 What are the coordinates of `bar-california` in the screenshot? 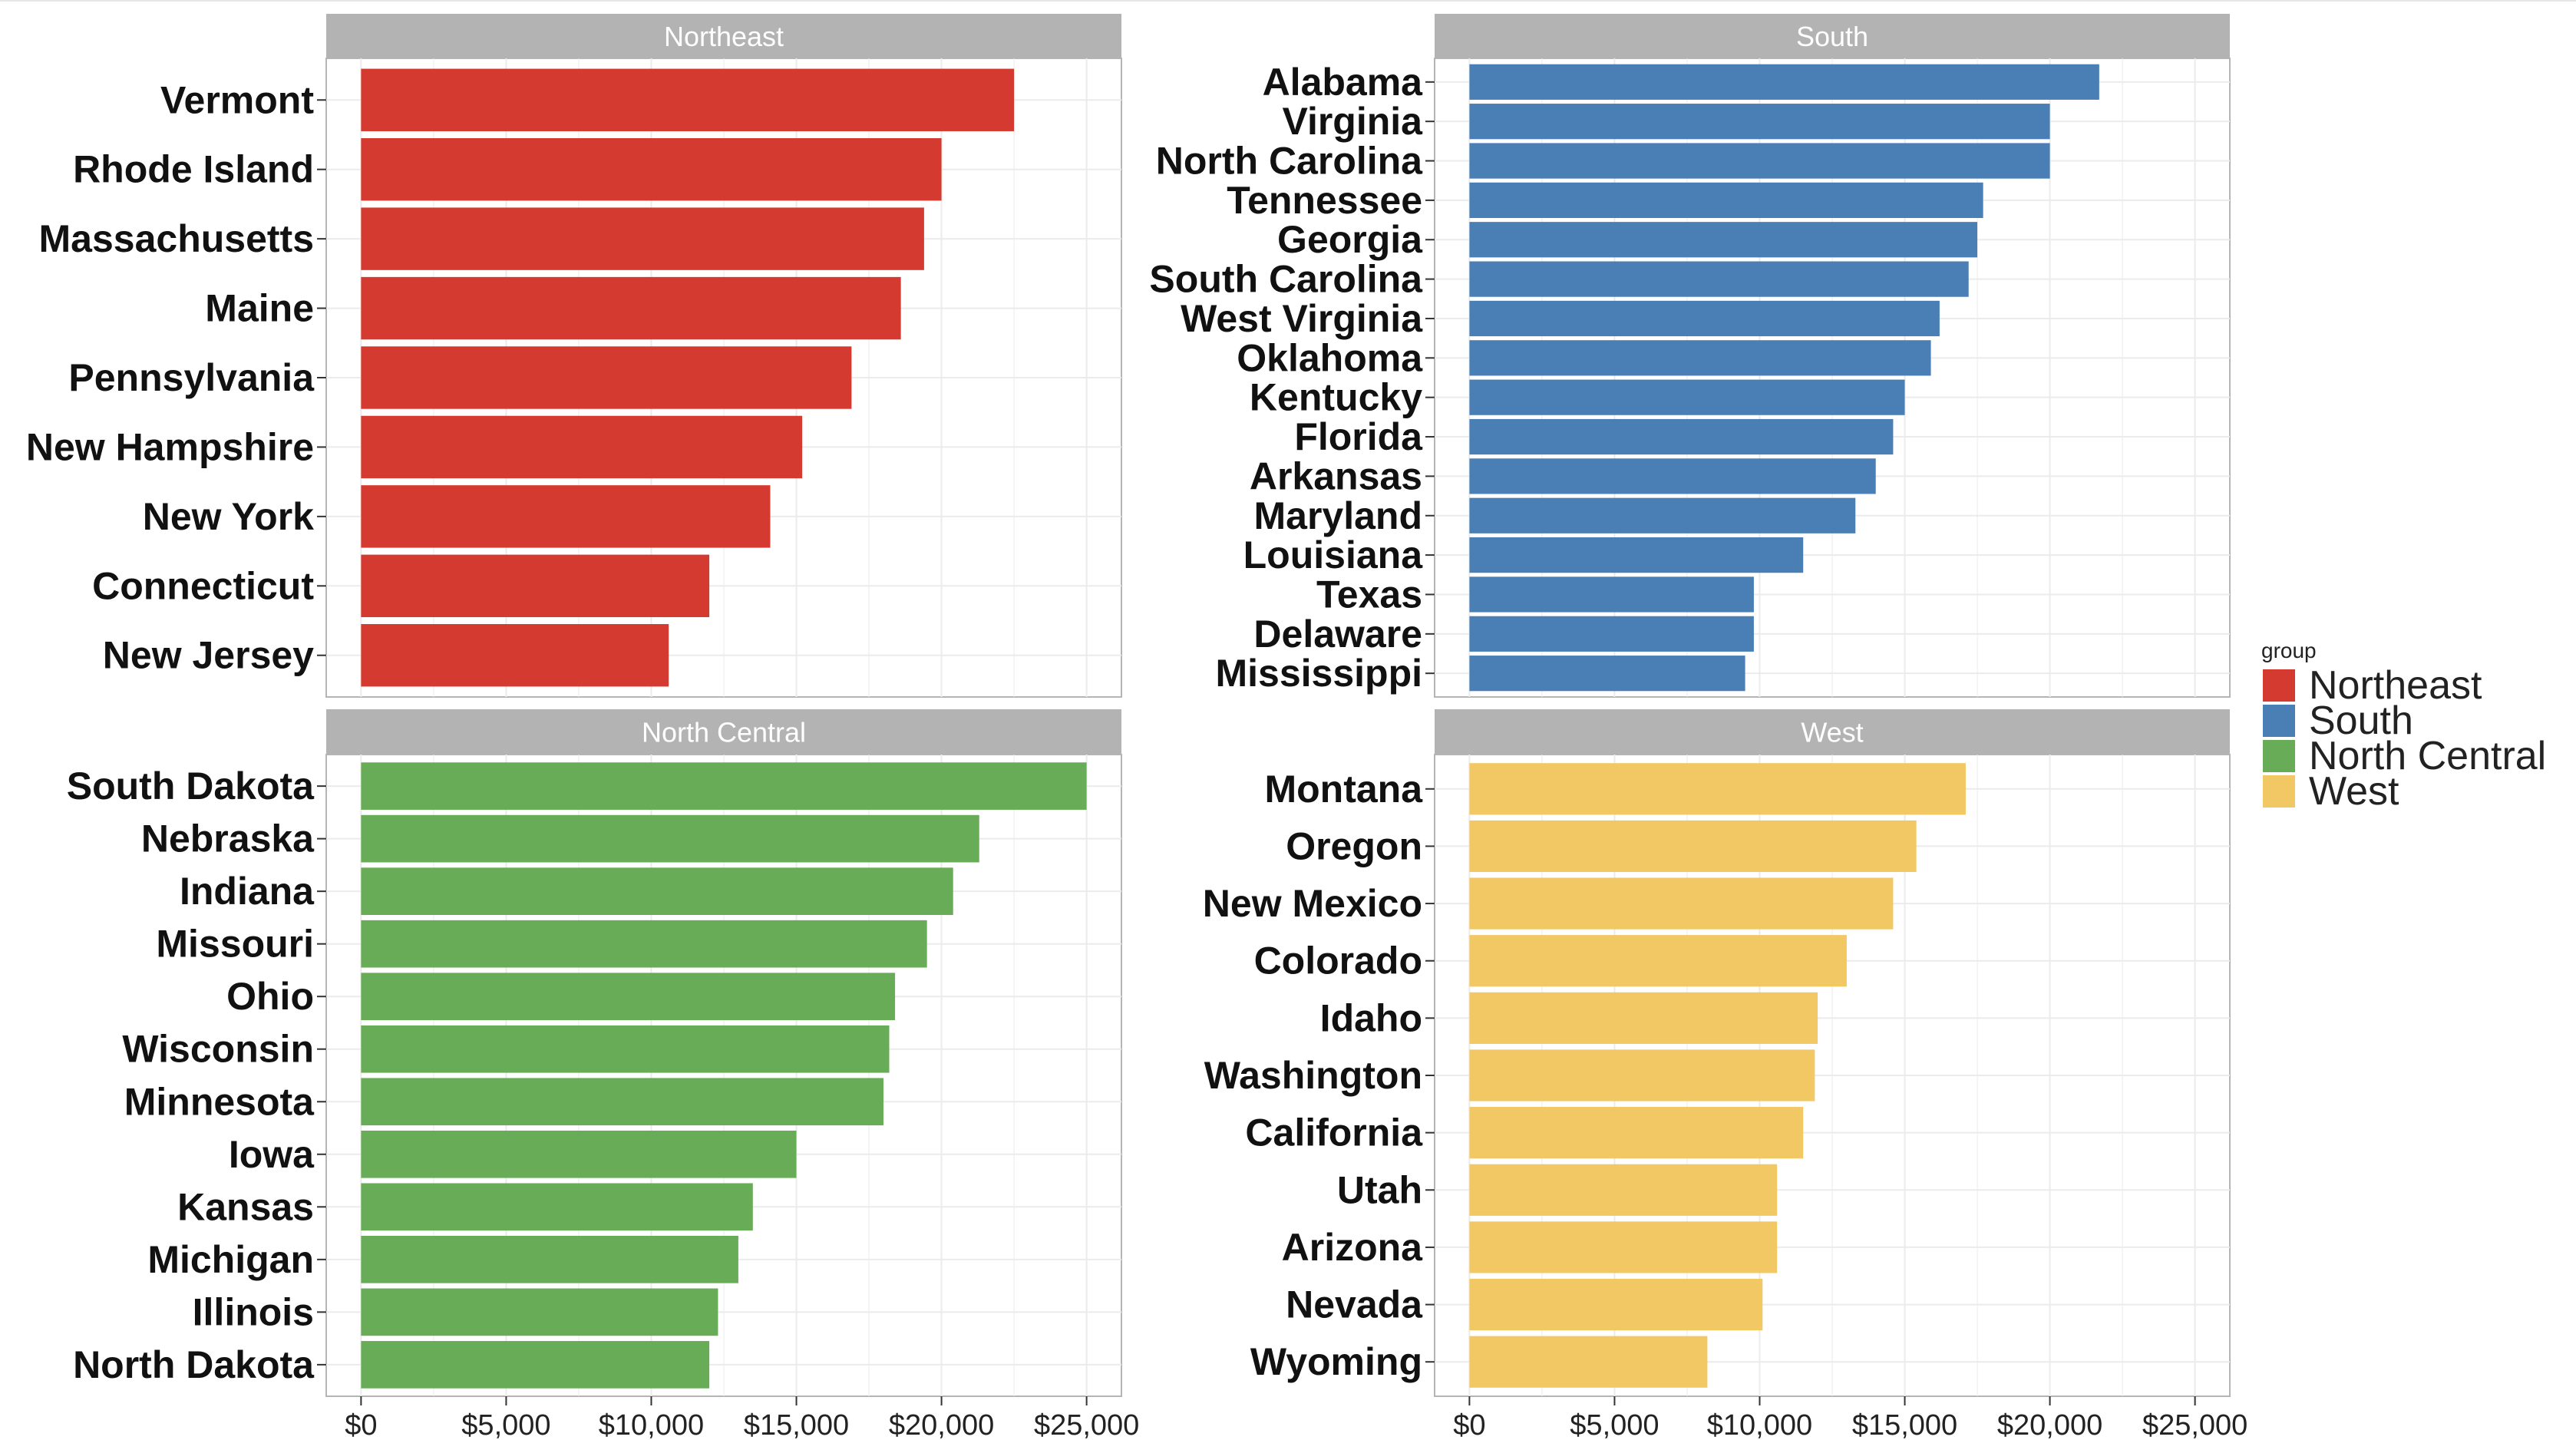 It's located at (1636, 1133).